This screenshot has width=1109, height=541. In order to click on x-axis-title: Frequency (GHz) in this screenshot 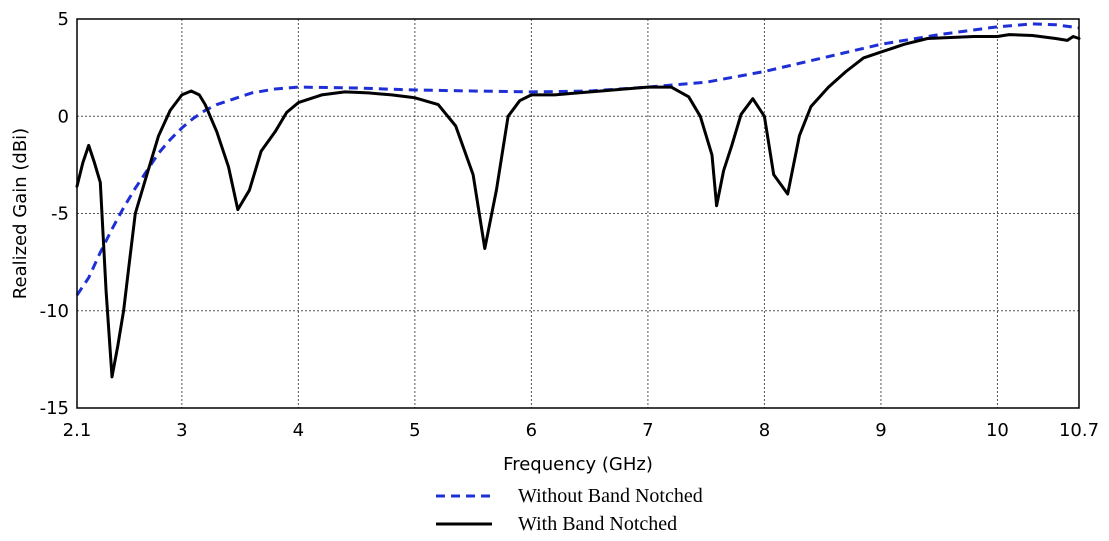, I will do `click(578, 464)`.